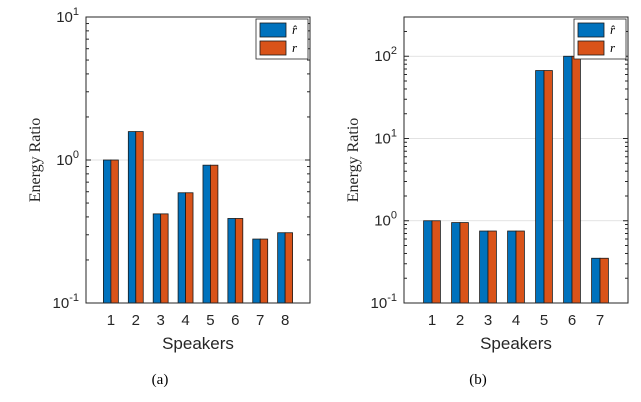 This screenshot has height=402, width=641. What do you see at coordinates (285, 320) in the screenshot?
I see `x-tick-label: 8` at bounding box center [285, 320].